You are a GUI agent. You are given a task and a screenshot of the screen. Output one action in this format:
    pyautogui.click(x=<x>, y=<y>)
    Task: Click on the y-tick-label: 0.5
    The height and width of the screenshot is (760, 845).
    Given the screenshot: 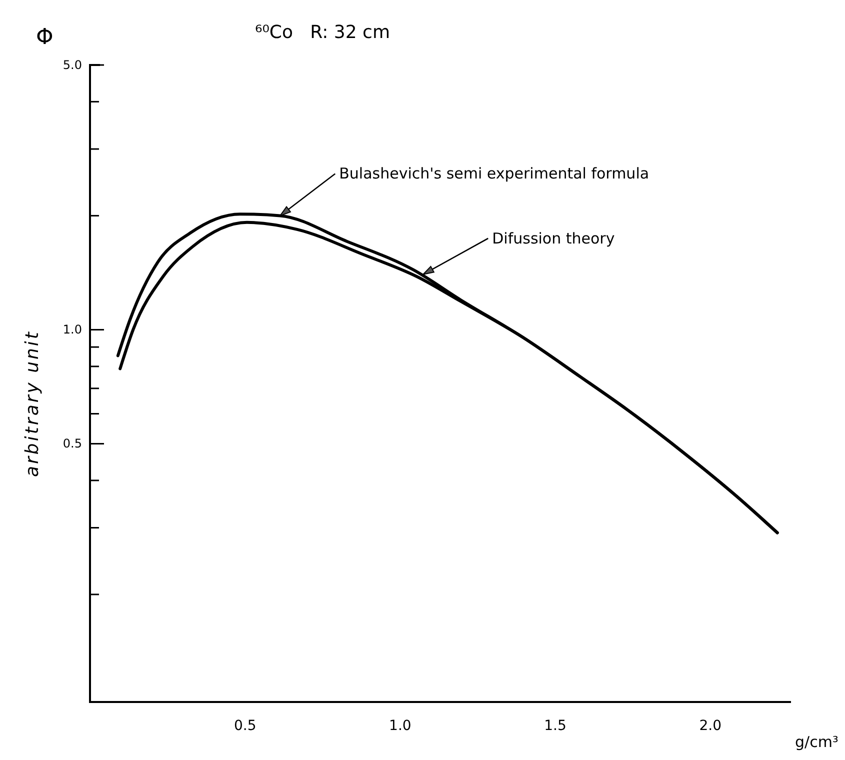 What is the action you would take?
    pyautogui.click(x=72, y=443)
    